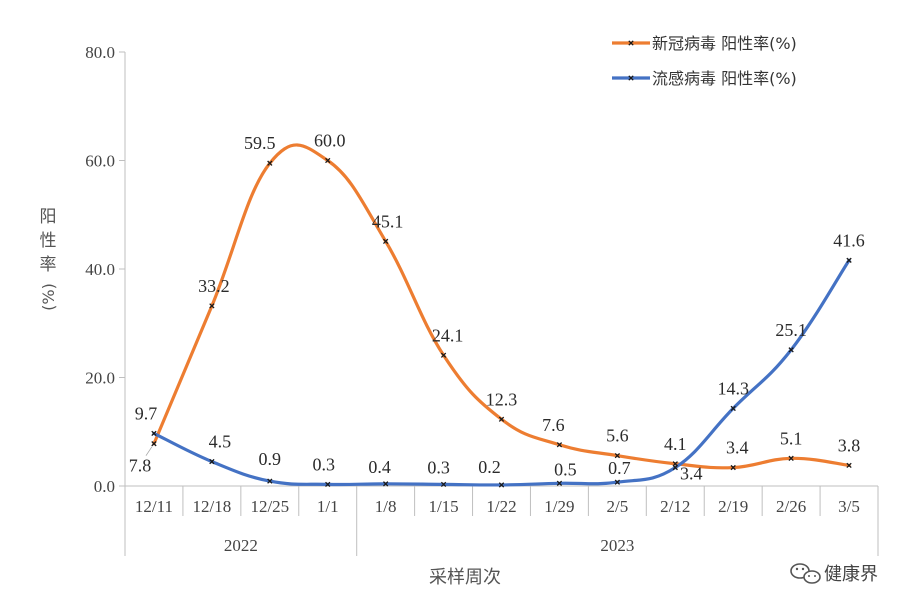  Describe the element at coordinates (100, 269) in the screenshot. I see `y-tick-label: 40.0` at that location.